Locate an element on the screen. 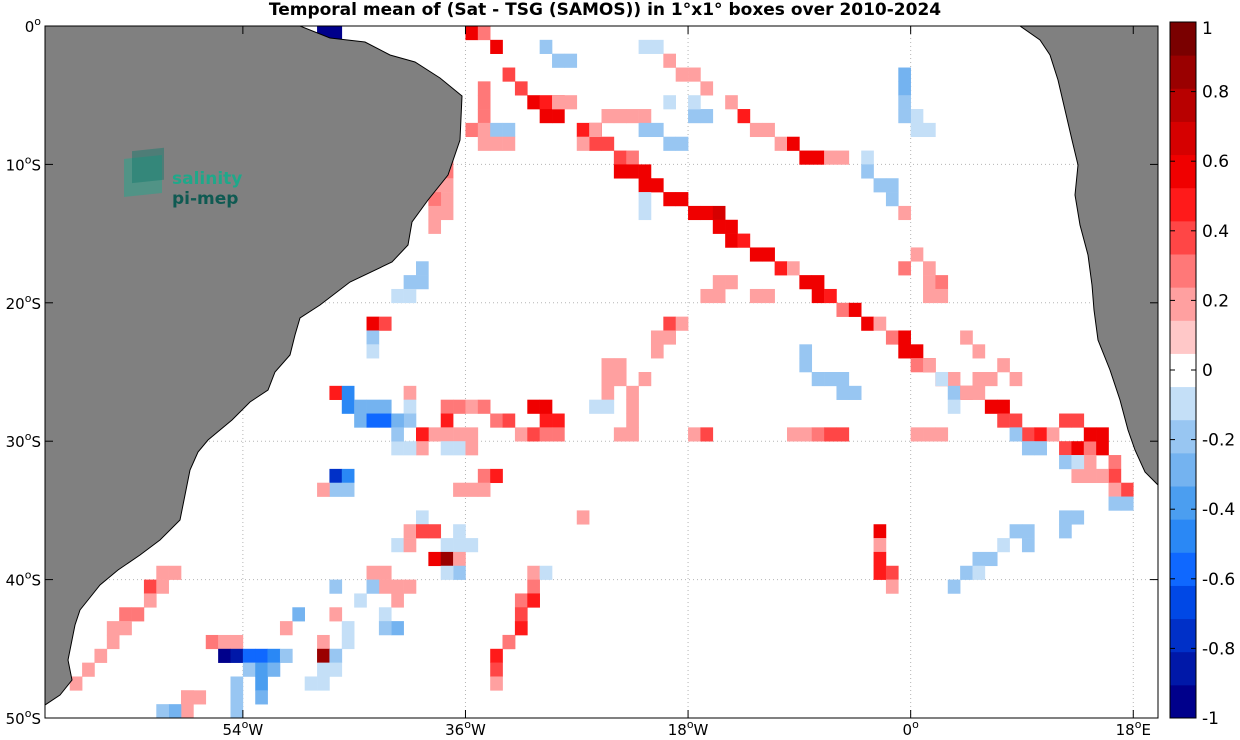 Image resolution: width=1240 pixels, height=740 pixels. colorbar-tick-label: 0.4 is located at coordinates (1215, 232).